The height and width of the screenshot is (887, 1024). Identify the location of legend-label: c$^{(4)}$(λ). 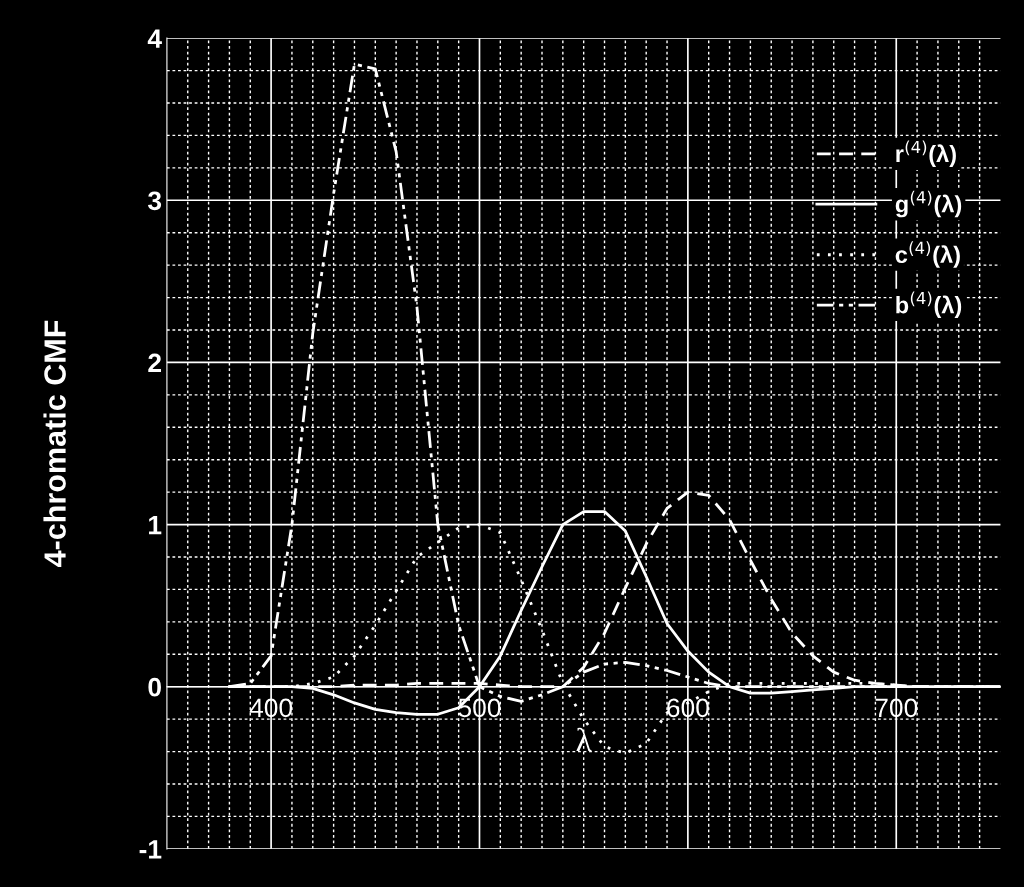
(927, 254).